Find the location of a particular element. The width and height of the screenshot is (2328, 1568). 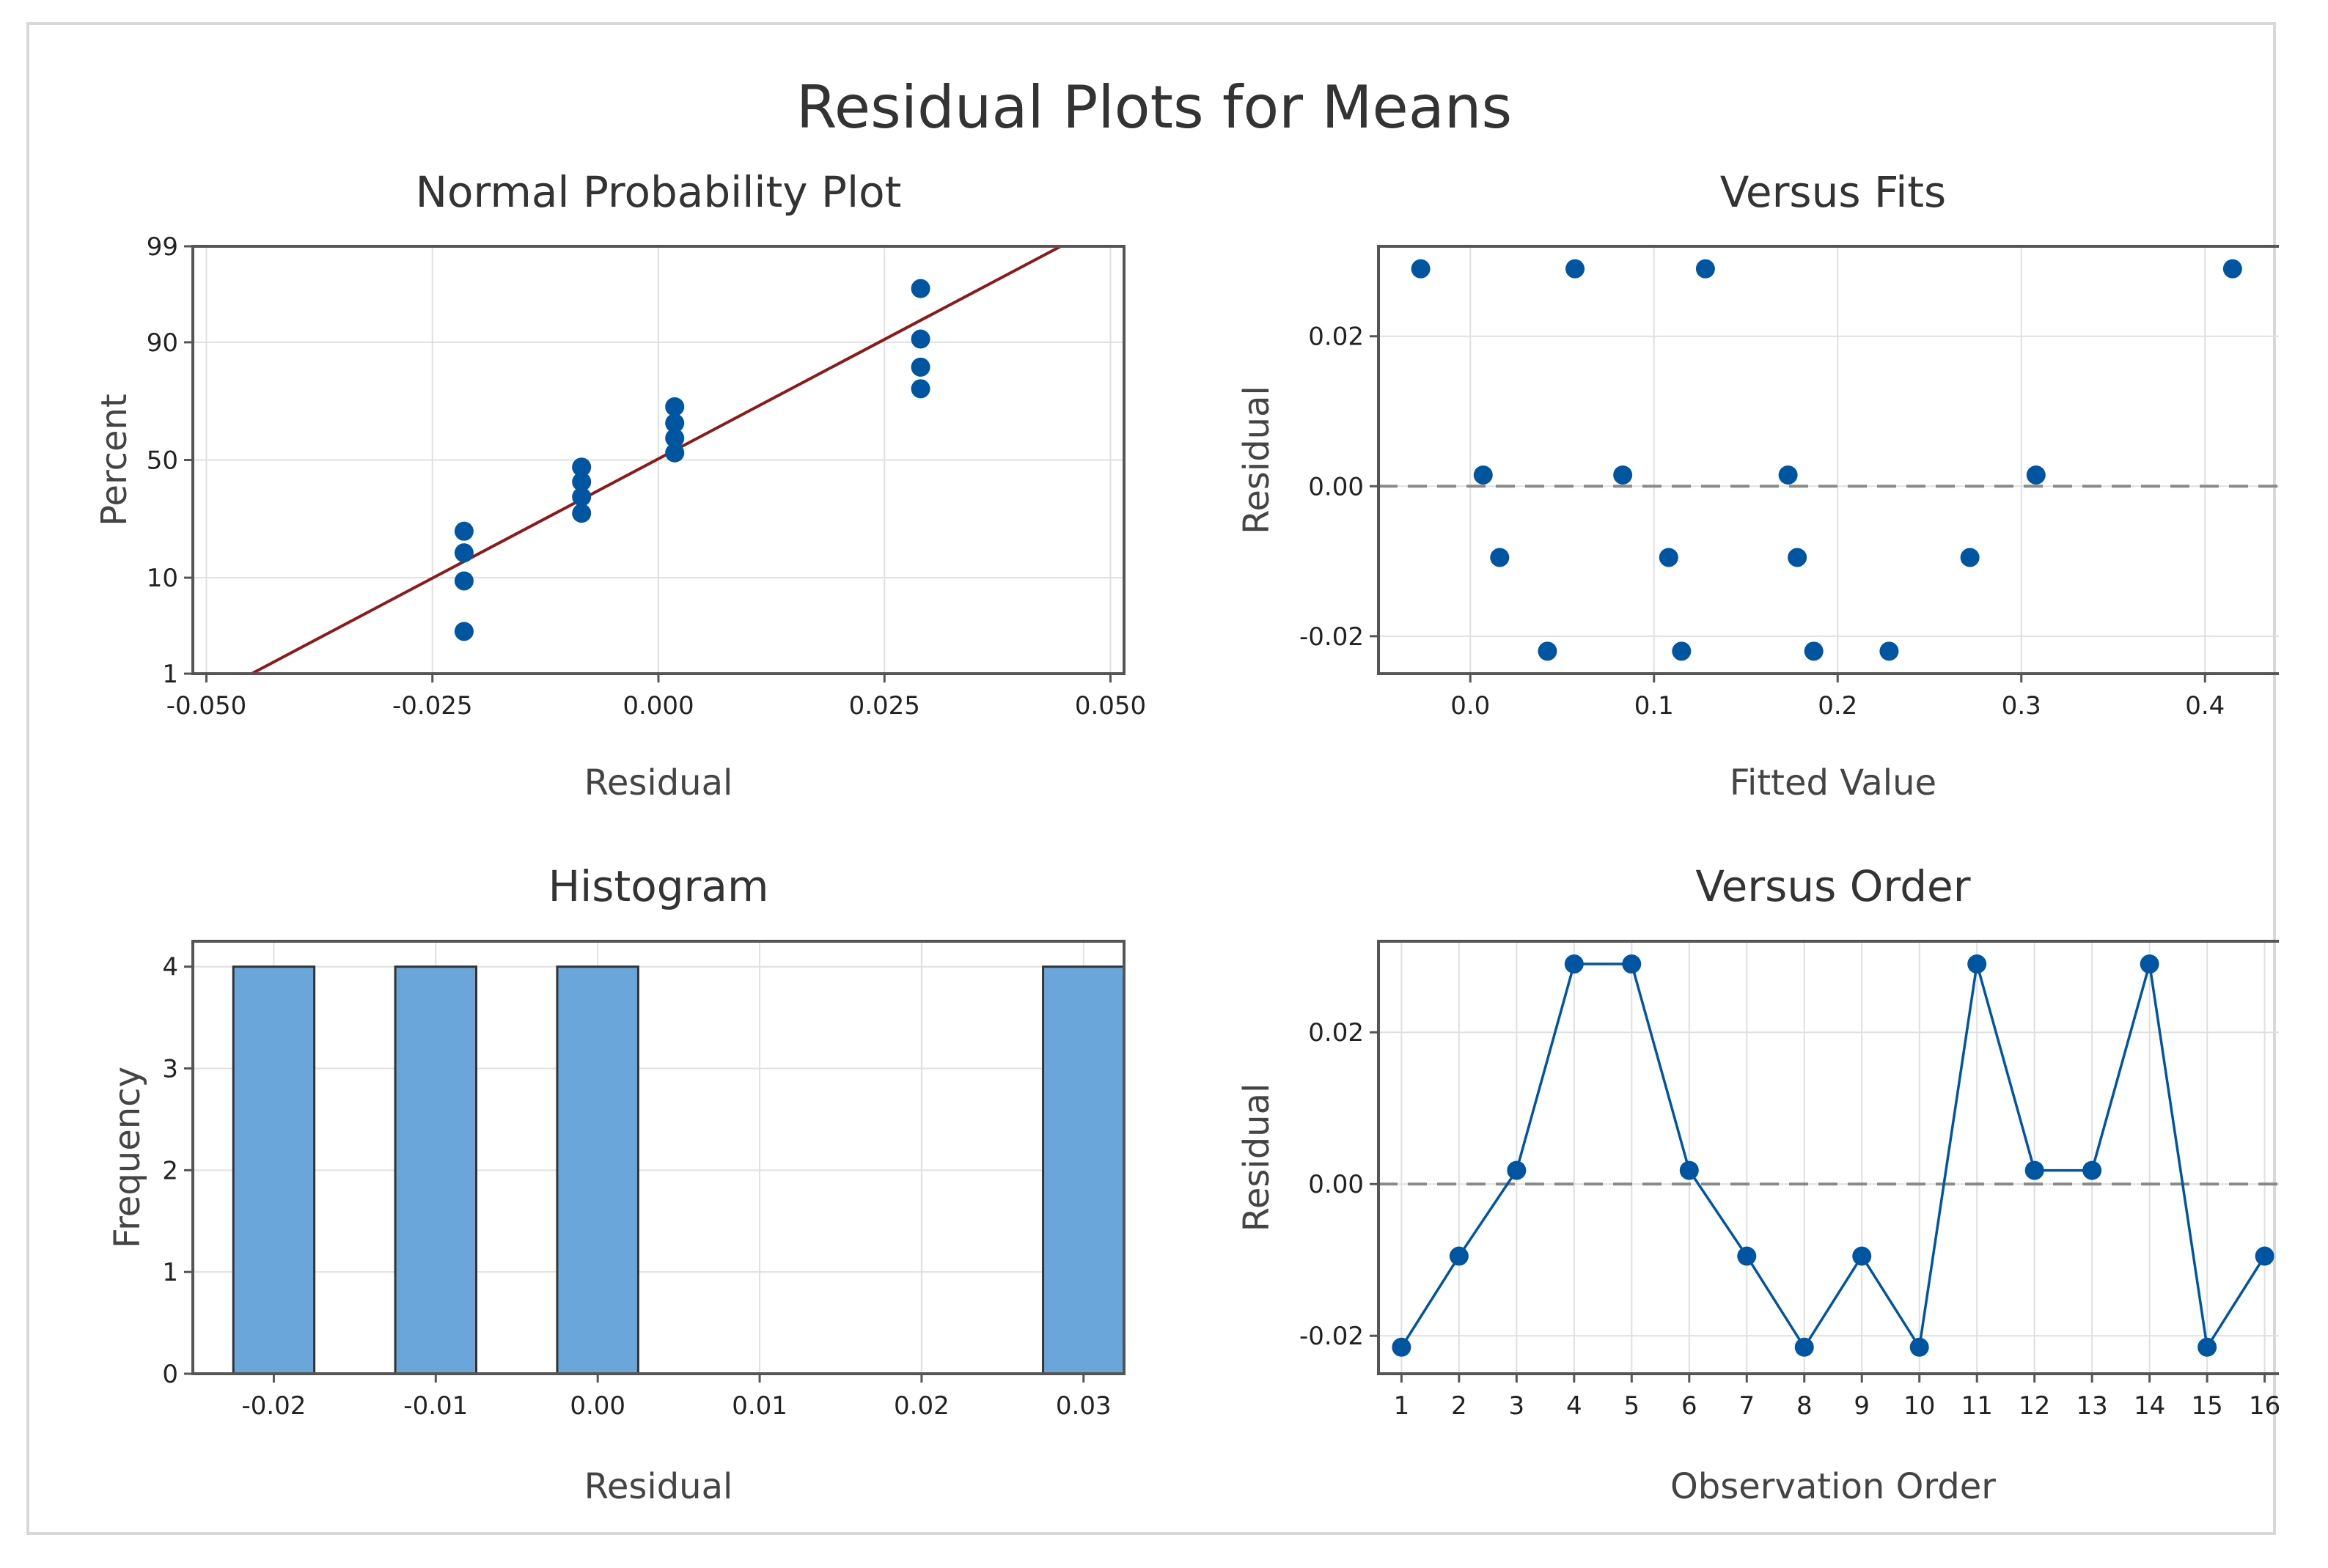

x-tick-label: 0.00 is located at coordinates (597, 1406).